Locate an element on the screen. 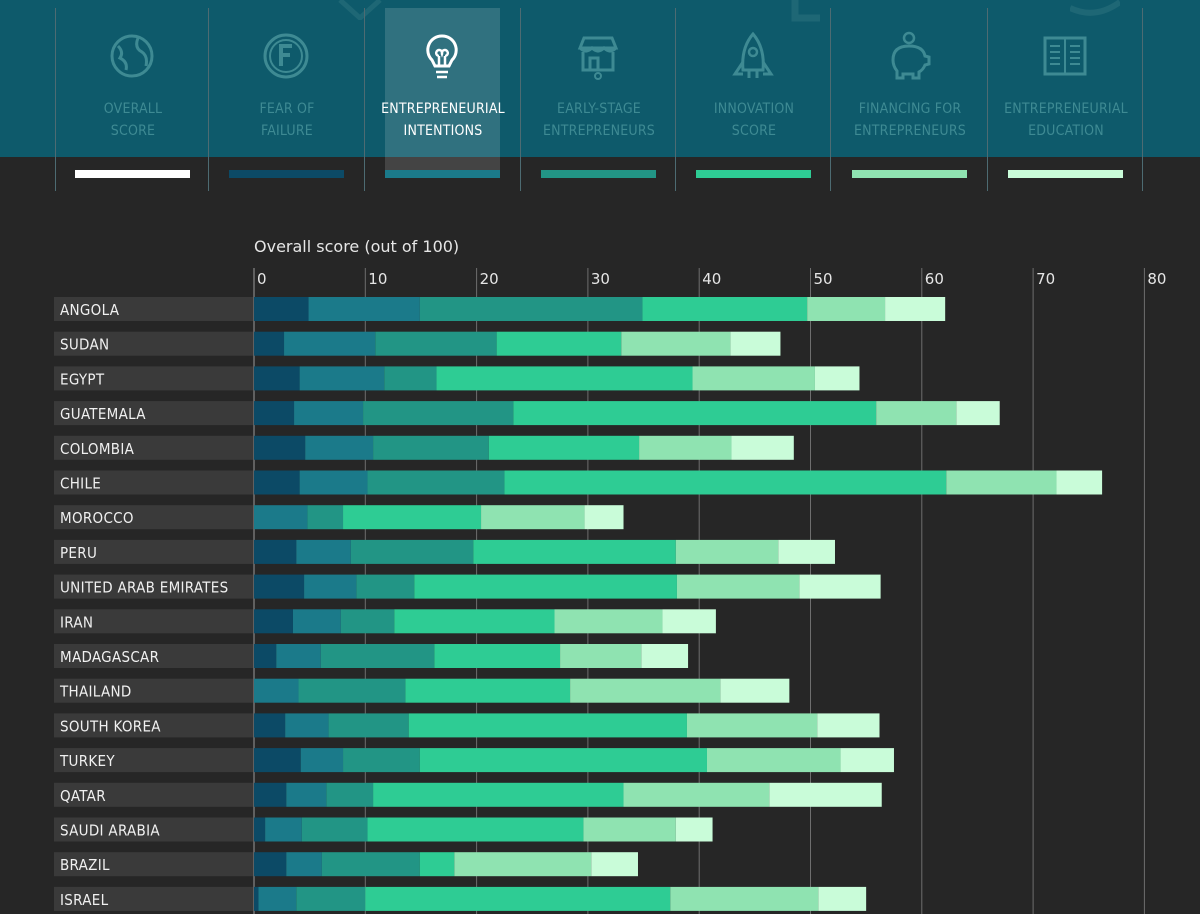 This screenshot has width=1200, height=914. tab-rocket: INNOVATION SCORE is located at coordinates (753, 100).